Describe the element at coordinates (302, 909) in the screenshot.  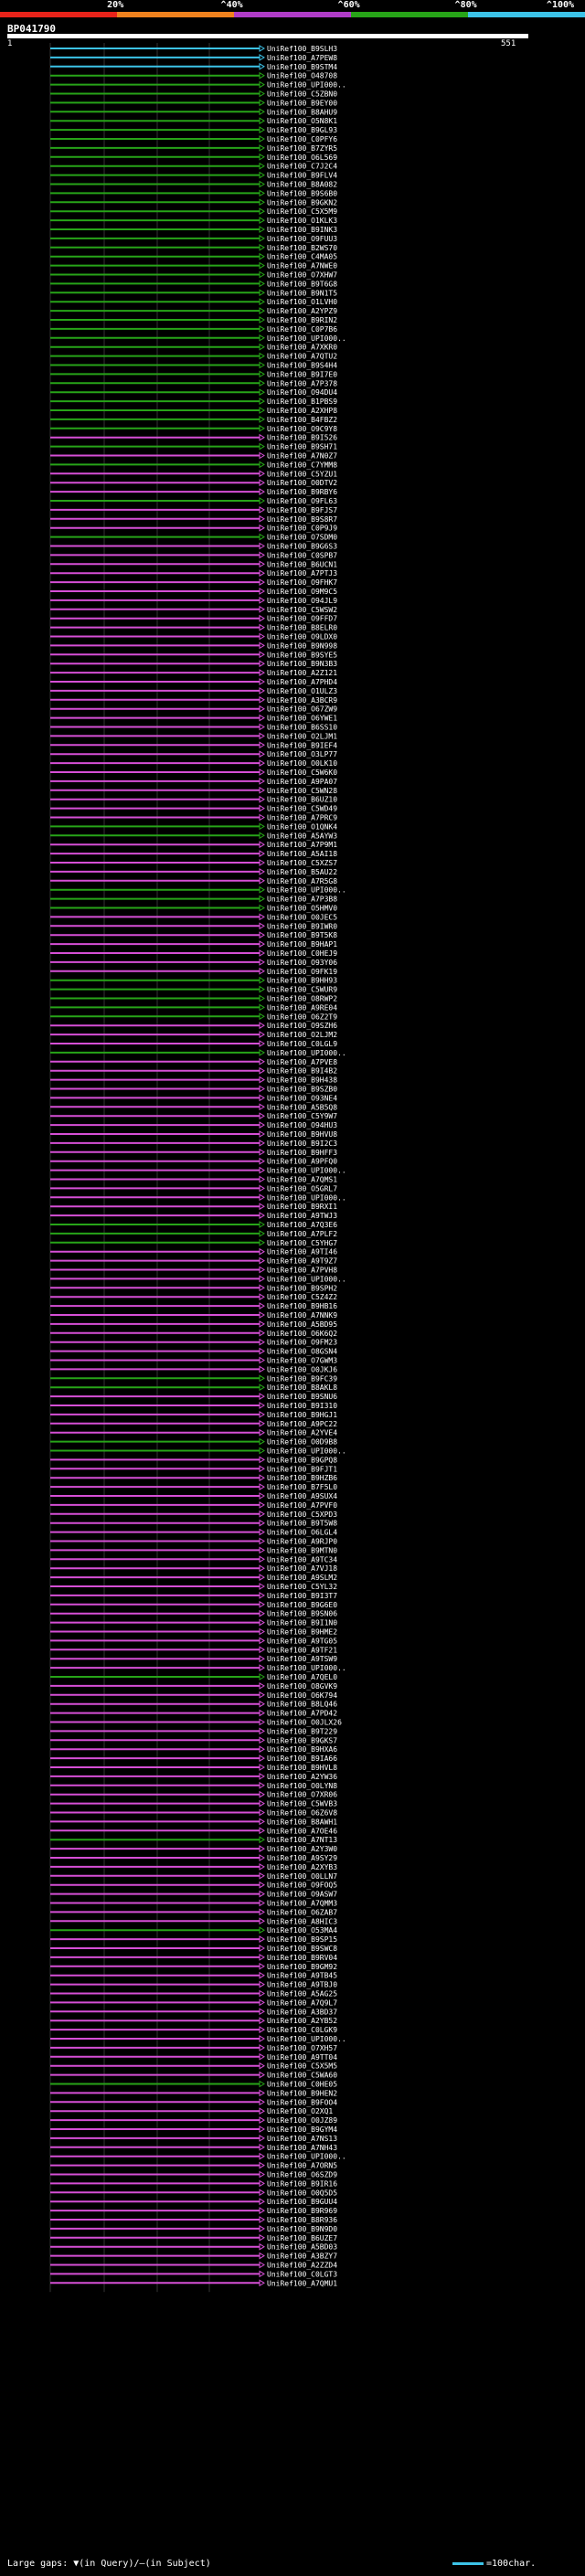
I see `hit-label: UniRef100_O5HMV0` at that location.